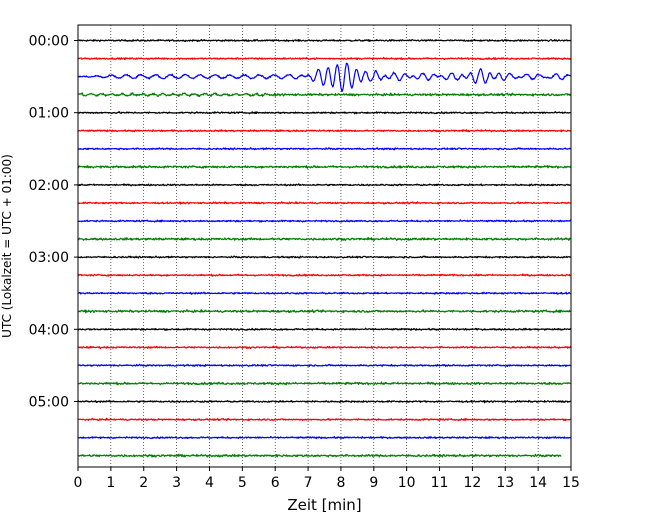 This screenshot has height=520, width=650. Describe the element at coordinates (49, 403) in the screenshot. I see `y-tick-label-05:00: 05:00` at that location.